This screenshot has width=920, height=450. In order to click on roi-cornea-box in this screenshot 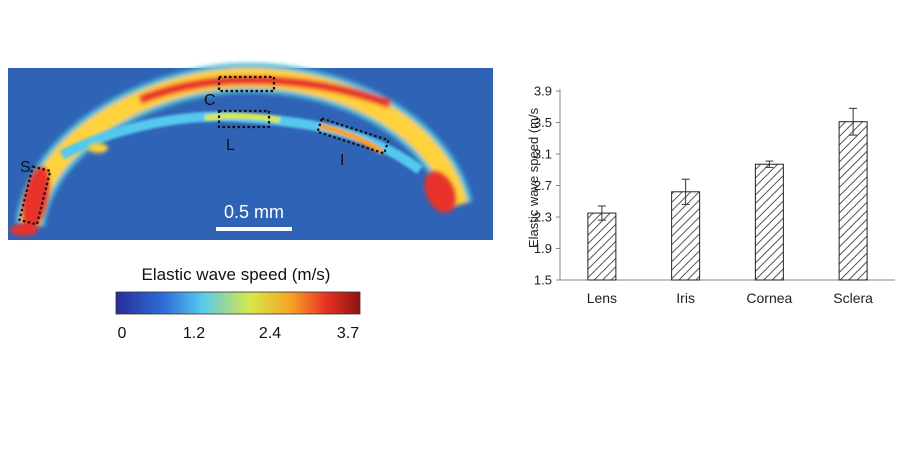, I will do `click(246, 84)`.